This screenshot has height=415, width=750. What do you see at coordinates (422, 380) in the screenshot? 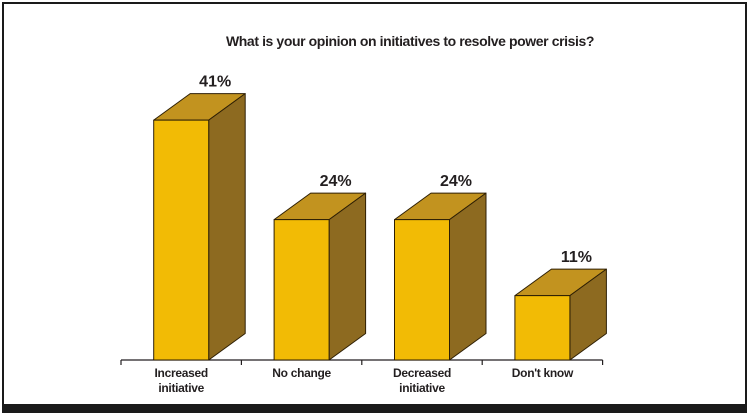
I see `category-label: Decreased initiative` at bounding box center [422, 380].